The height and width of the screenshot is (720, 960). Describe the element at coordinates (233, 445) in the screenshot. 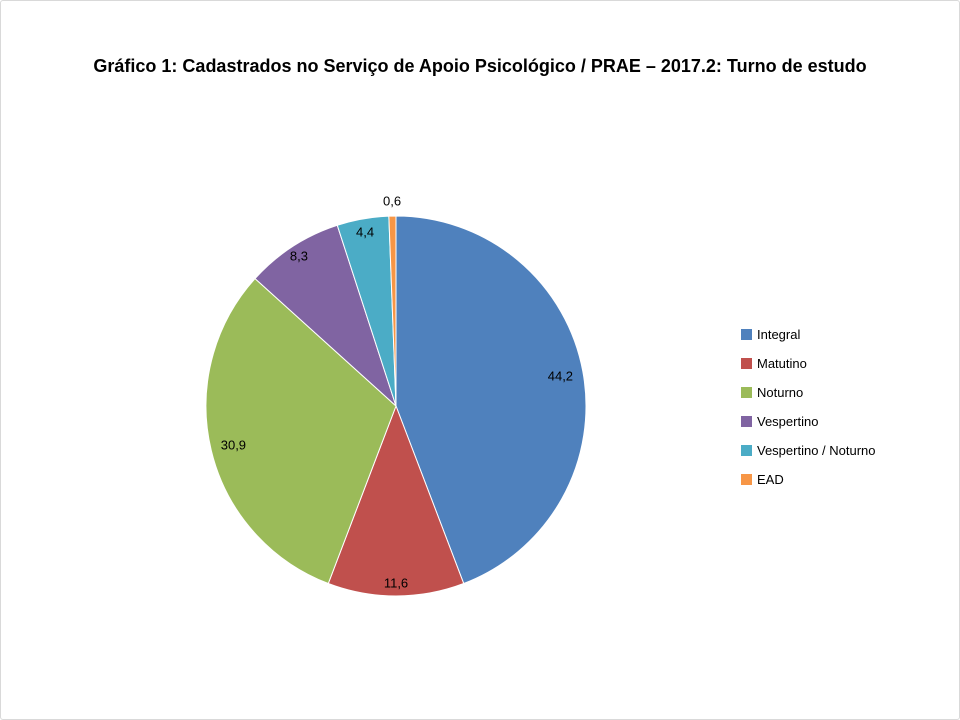

I see `slice-value-label-noturno: 30,9` at that location.